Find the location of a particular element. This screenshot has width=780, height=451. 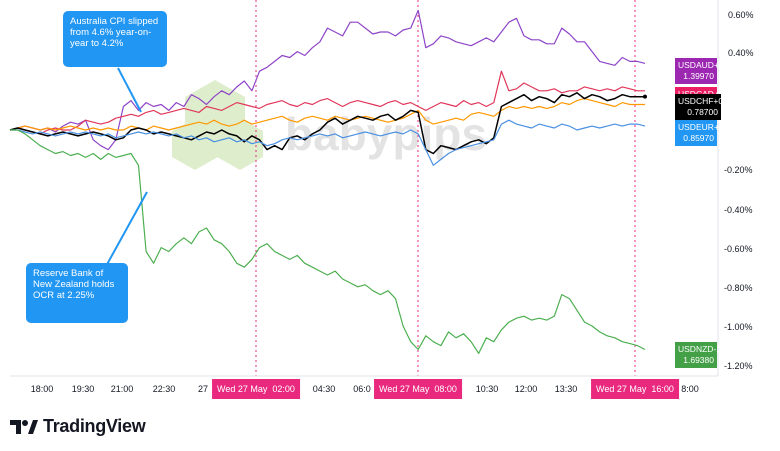

last-value-badge-usdaud: USDAUD +0.34% 1.39970 is located at coordinates (709, 71).